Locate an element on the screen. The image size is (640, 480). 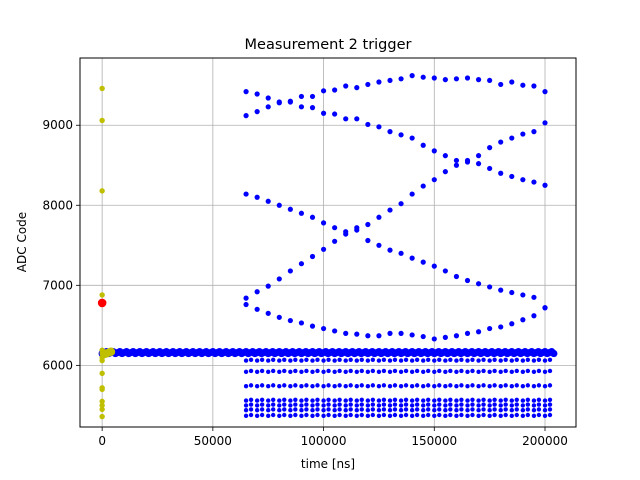
x-axis-label: time [ns] is located at coordinates (328, 464).